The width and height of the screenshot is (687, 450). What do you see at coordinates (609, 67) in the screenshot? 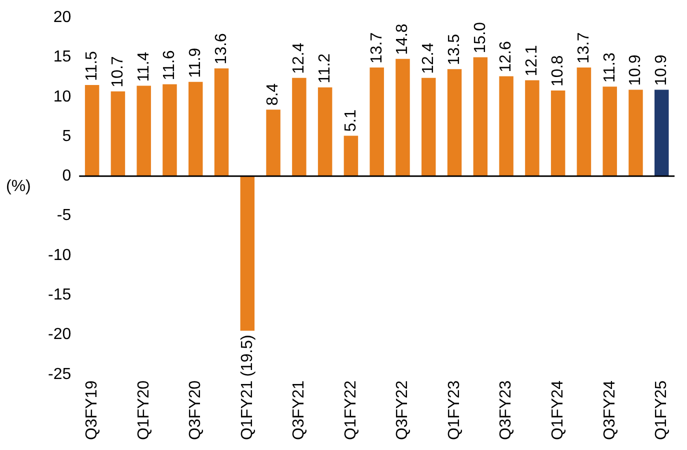
I see `data-label: 11.3` at bounding box center [609, 67].